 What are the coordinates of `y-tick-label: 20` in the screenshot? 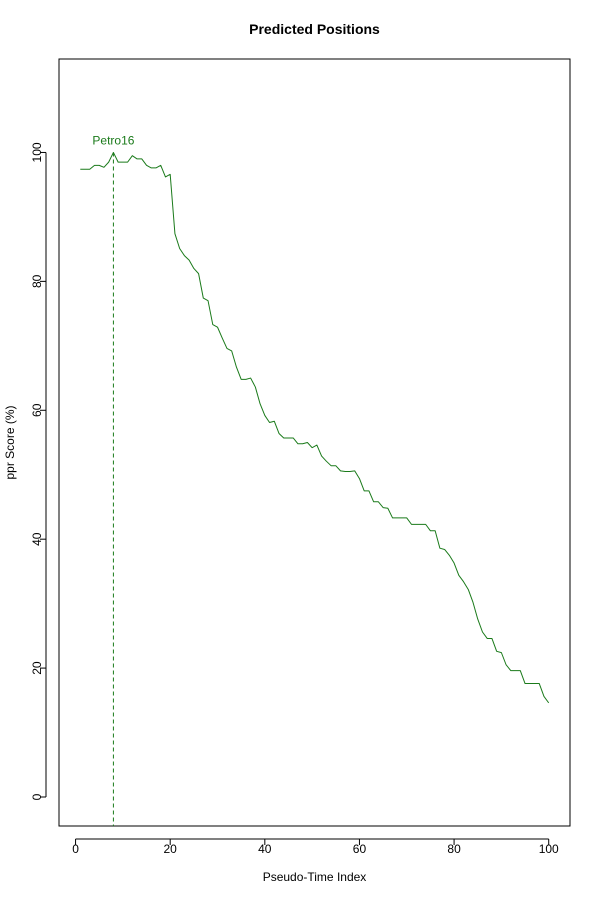 It's located at (37, 668).